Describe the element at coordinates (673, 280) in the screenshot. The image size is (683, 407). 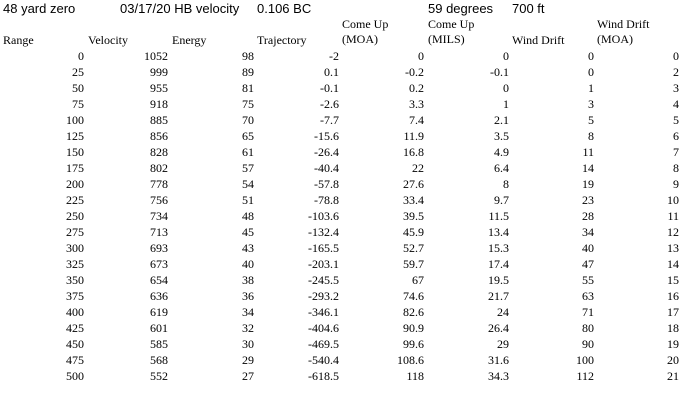
I see `cell-wind-drift-moa: 15` at that location.